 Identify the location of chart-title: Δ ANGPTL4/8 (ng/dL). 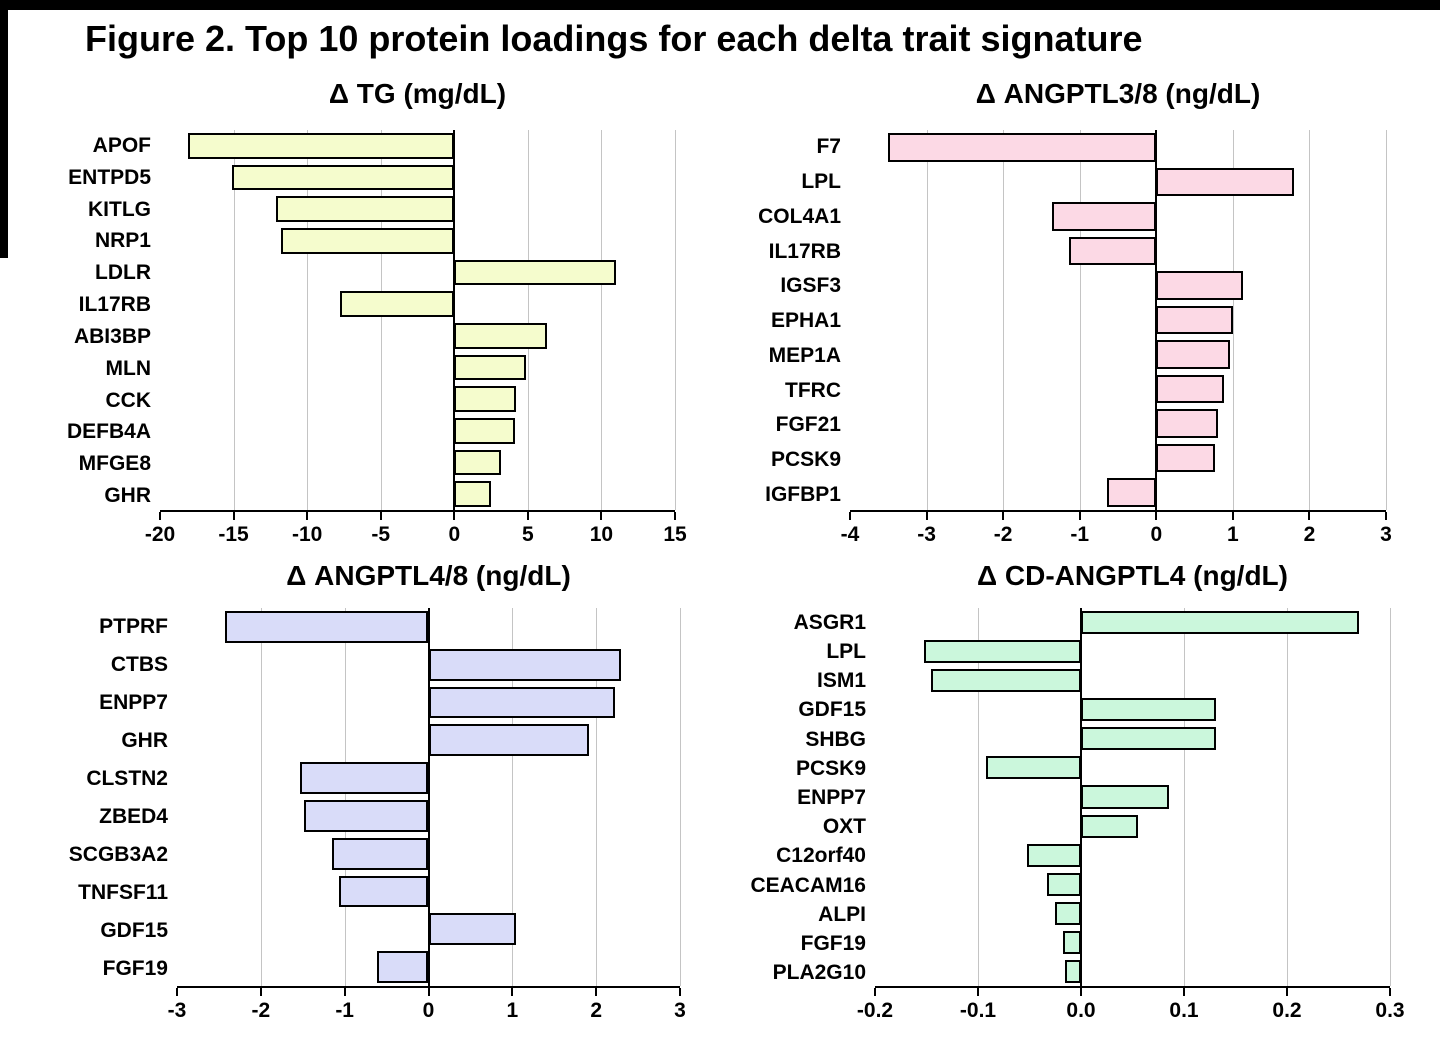
(428, 575).